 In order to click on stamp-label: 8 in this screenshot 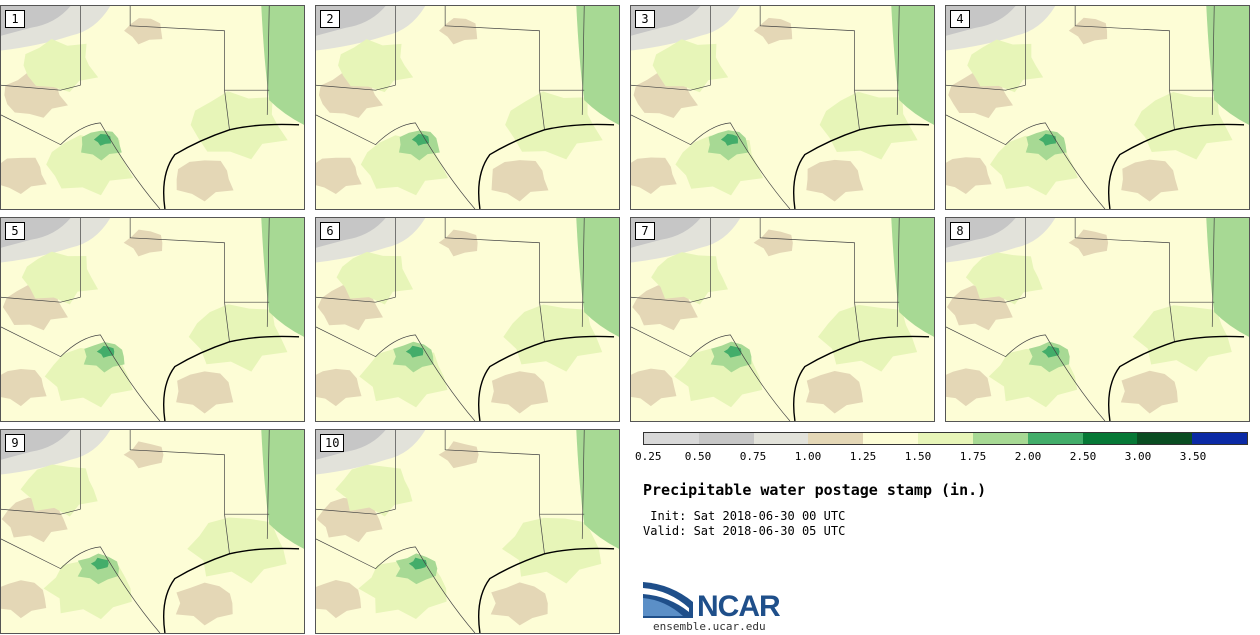, I will do `click(960, 231)`.